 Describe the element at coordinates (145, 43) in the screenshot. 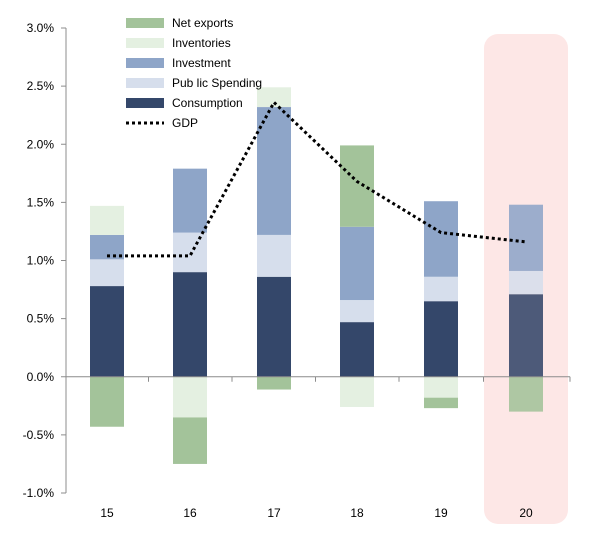

I see `legend-swatch-inventories` at that location.